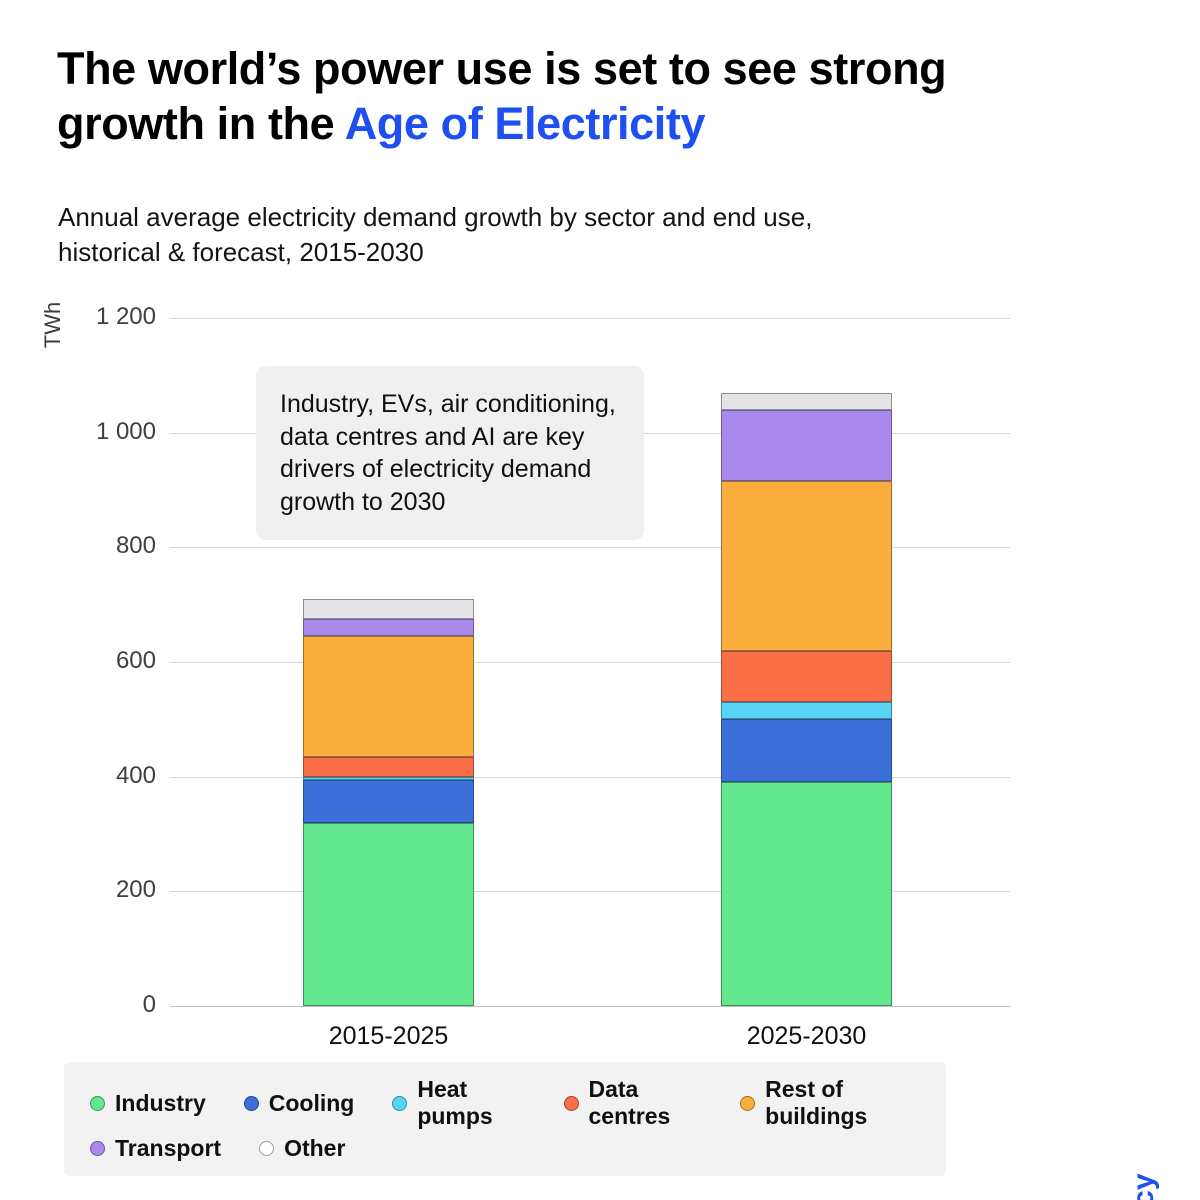 The image size is (1200, 1200). What do you see at coordinates (806, 894) in the screenshot?
I see `segment-industry-2025-2030` at bounding box center [806, 894].